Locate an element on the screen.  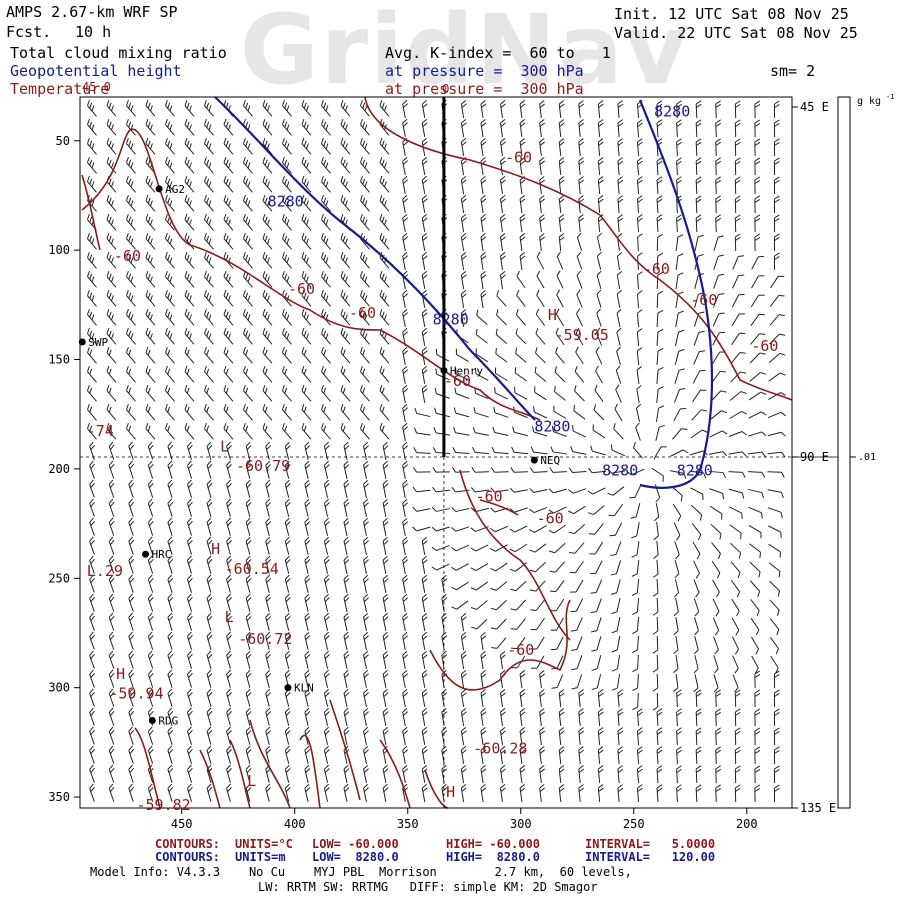
station-marker is located at coordinates (82, 342).